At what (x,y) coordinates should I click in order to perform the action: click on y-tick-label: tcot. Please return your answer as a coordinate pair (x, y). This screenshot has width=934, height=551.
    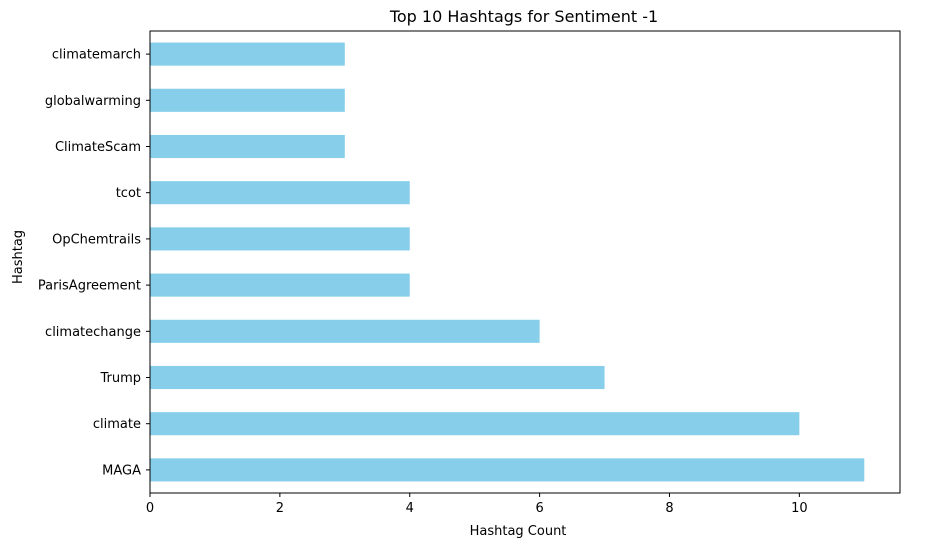
    Looking at the image, I should click on (128, 193).